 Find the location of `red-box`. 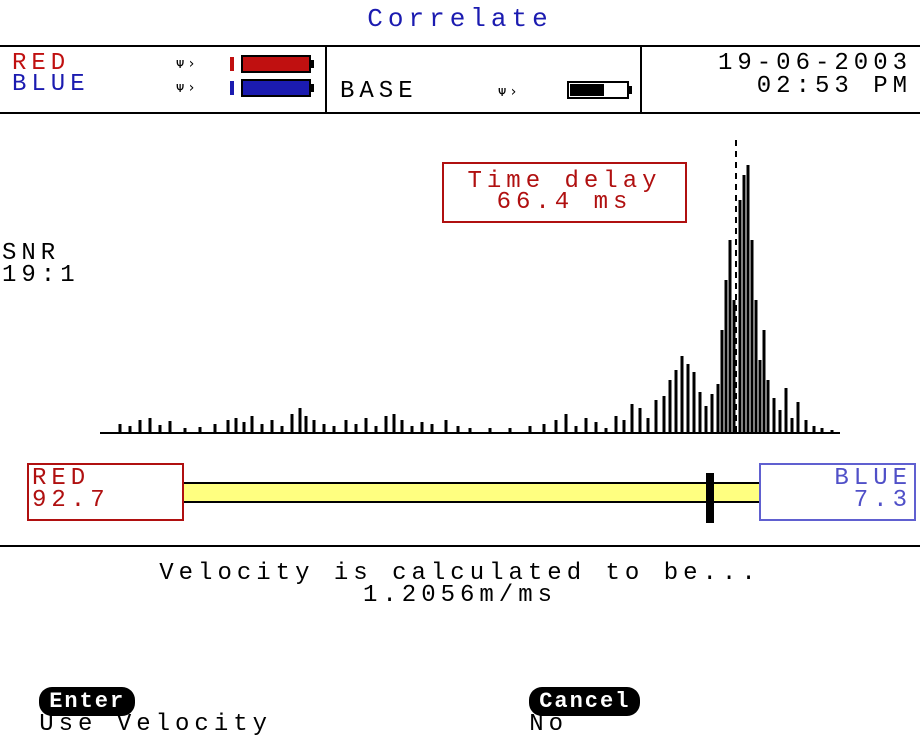

red-box is located at coordinates (105, 492).